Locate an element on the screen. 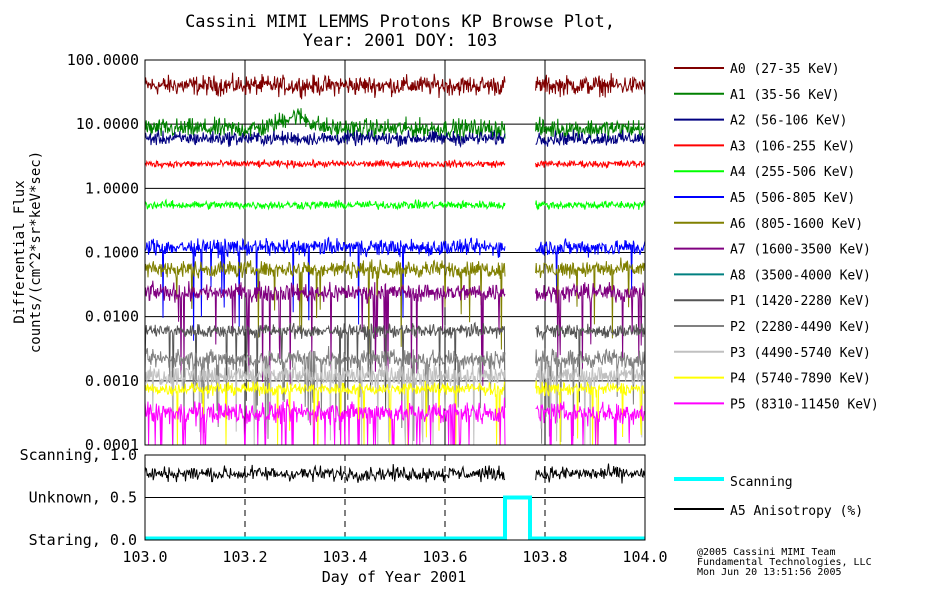  legend-label-scanning: Scanning is located at coordinates (761, 482).